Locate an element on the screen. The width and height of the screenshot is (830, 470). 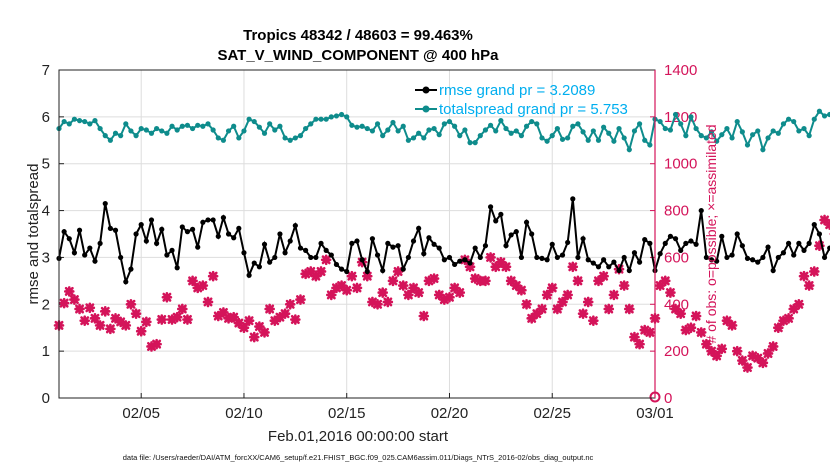
legend-spread-marker is located at coordinates (426, 109).